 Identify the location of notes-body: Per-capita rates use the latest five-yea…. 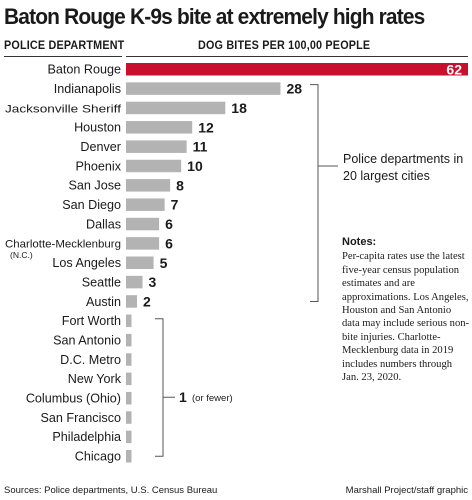
(406, 317).